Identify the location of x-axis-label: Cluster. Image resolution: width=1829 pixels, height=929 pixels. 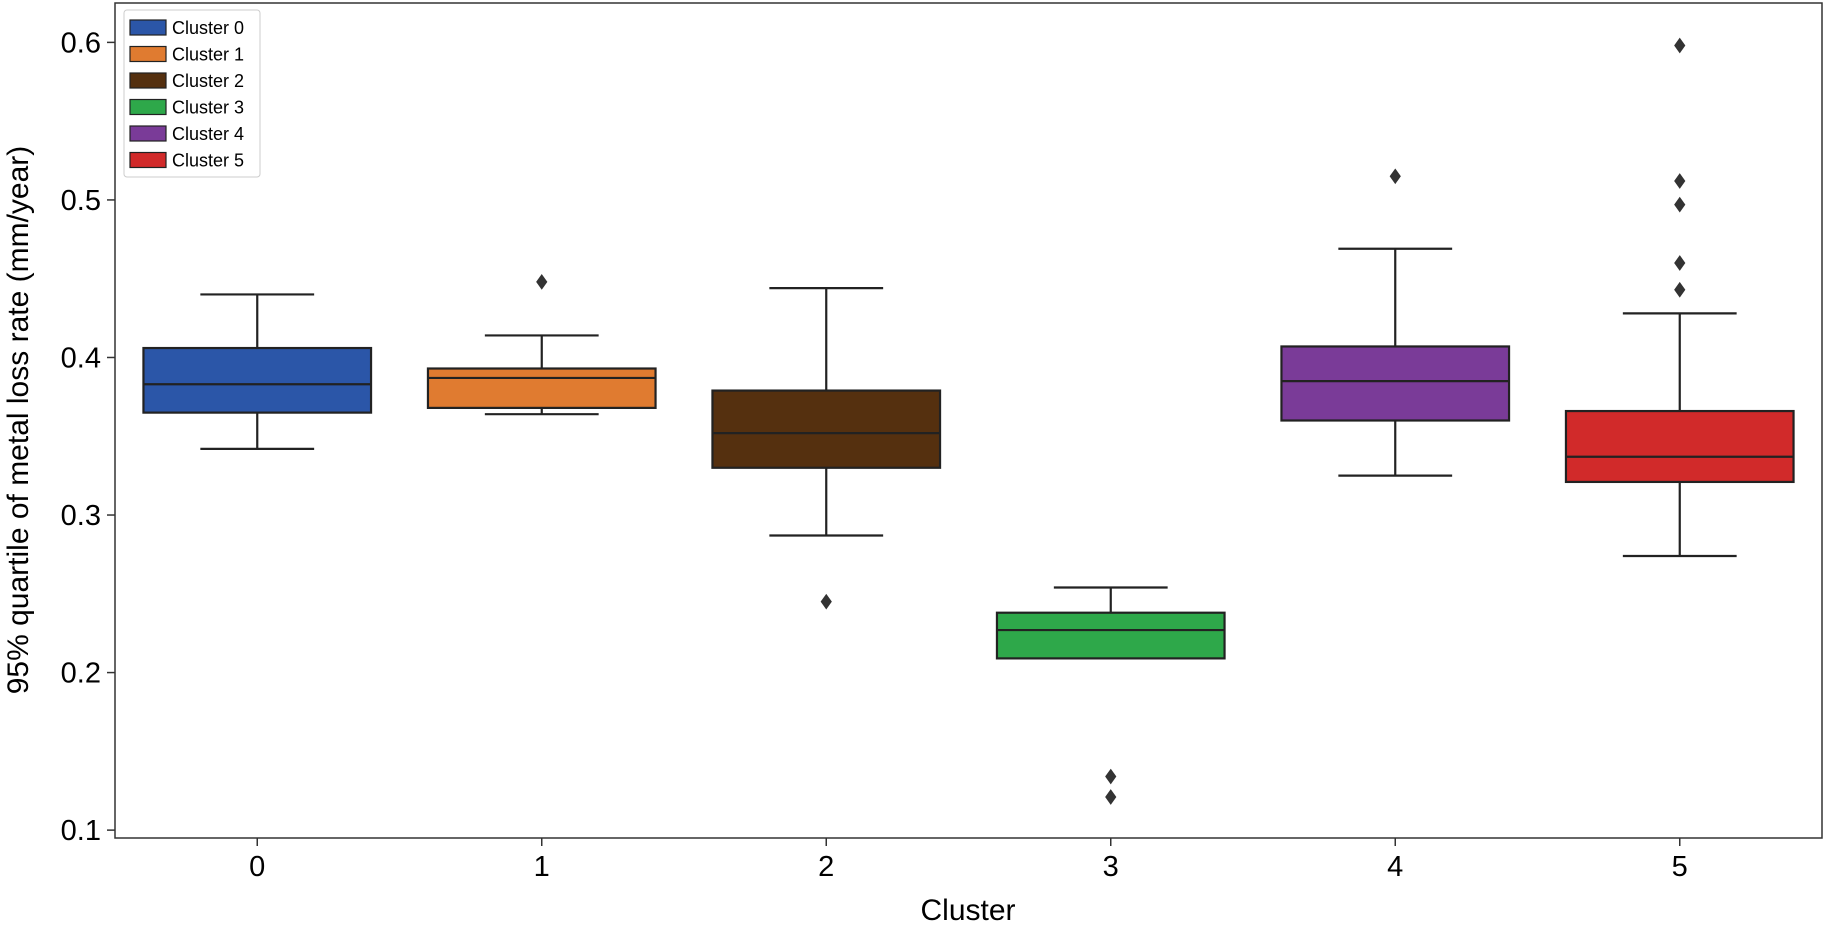
(967, 910).